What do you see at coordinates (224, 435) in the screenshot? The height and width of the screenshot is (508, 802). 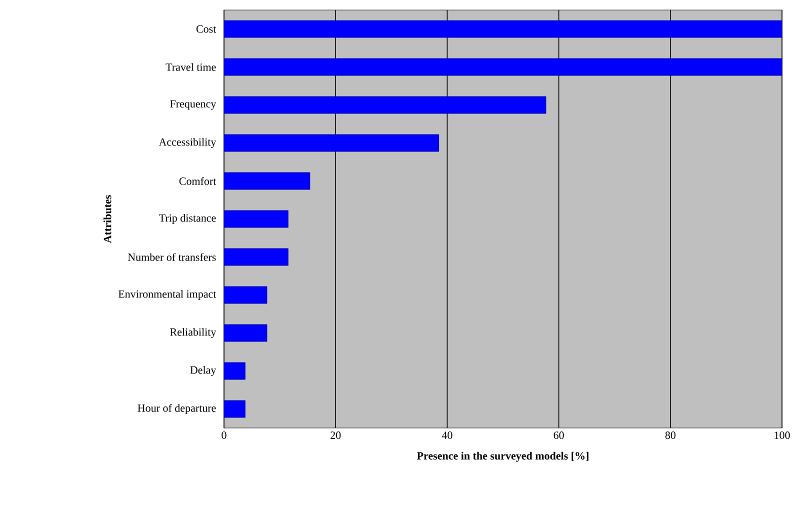 I see `x-tick-label: 0` at bounding box center [224, 435].